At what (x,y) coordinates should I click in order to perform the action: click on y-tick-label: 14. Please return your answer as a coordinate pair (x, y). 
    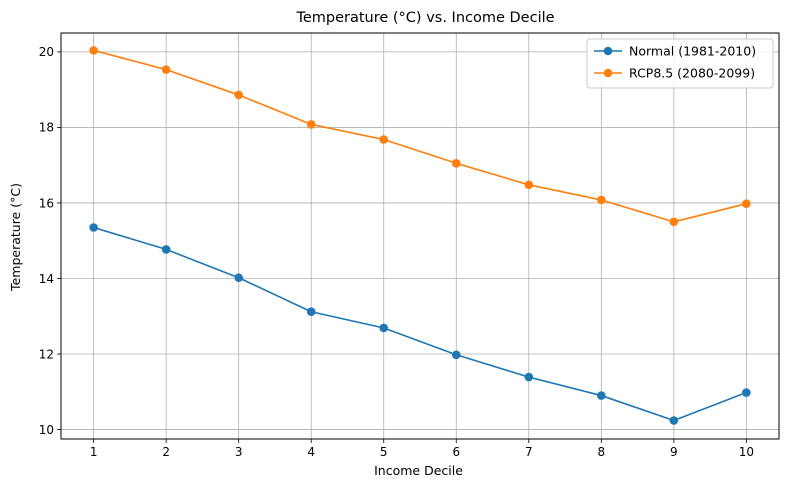
    Looking at the image, I should click on (46, 279).